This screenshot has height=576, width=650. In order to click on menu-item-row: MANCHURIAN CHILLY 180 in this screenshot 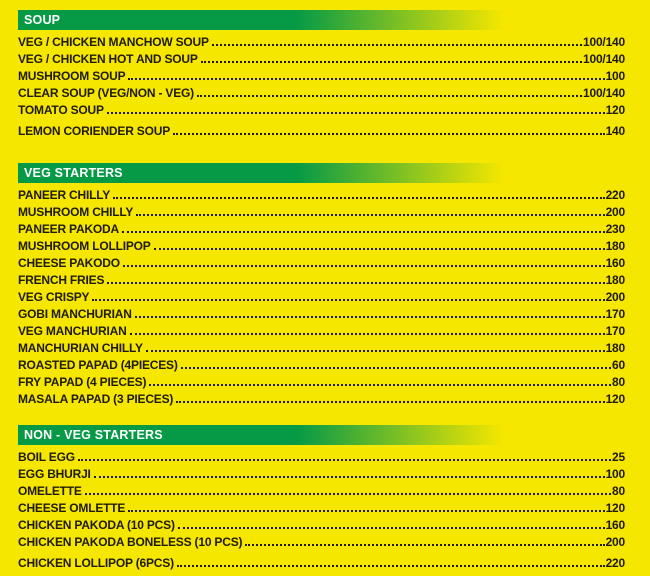, I will do `click(321, 347)`.